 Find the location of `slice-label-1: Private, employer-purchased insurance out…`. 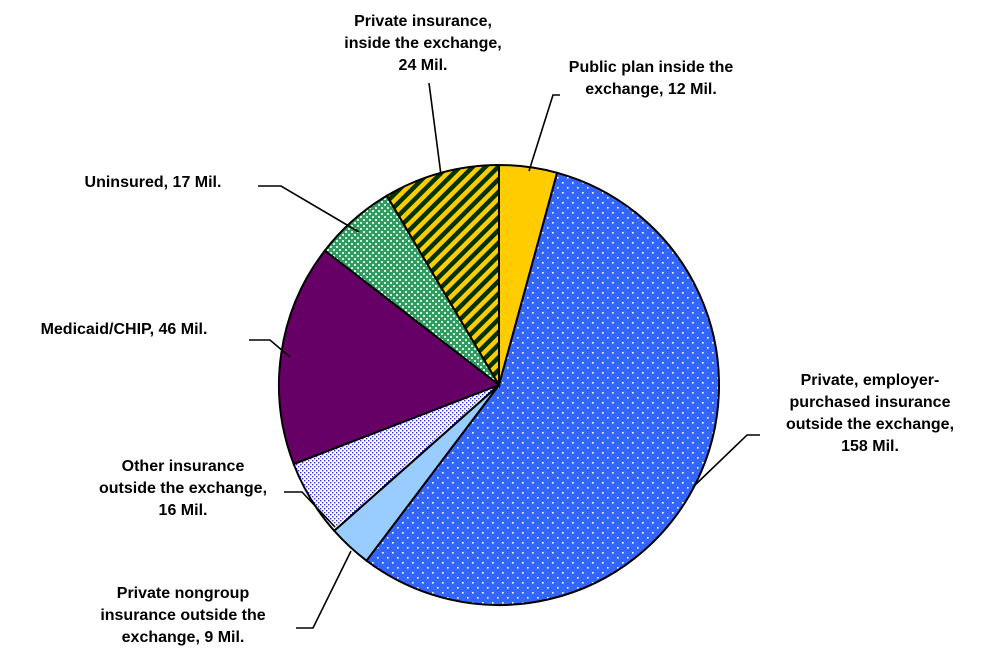

slice-label-1: Private, employer-purchased insurance out… is located at coordinates (870, 413).